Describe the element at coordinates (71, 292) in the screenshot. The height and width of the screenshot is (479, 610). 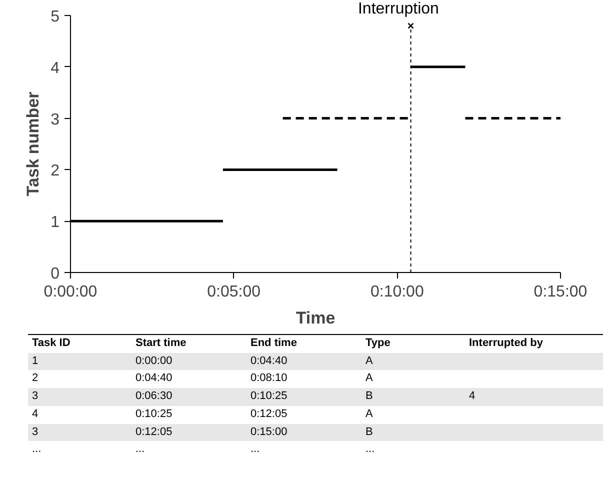
I see `x-tick-label: 0:00:00` at that location.